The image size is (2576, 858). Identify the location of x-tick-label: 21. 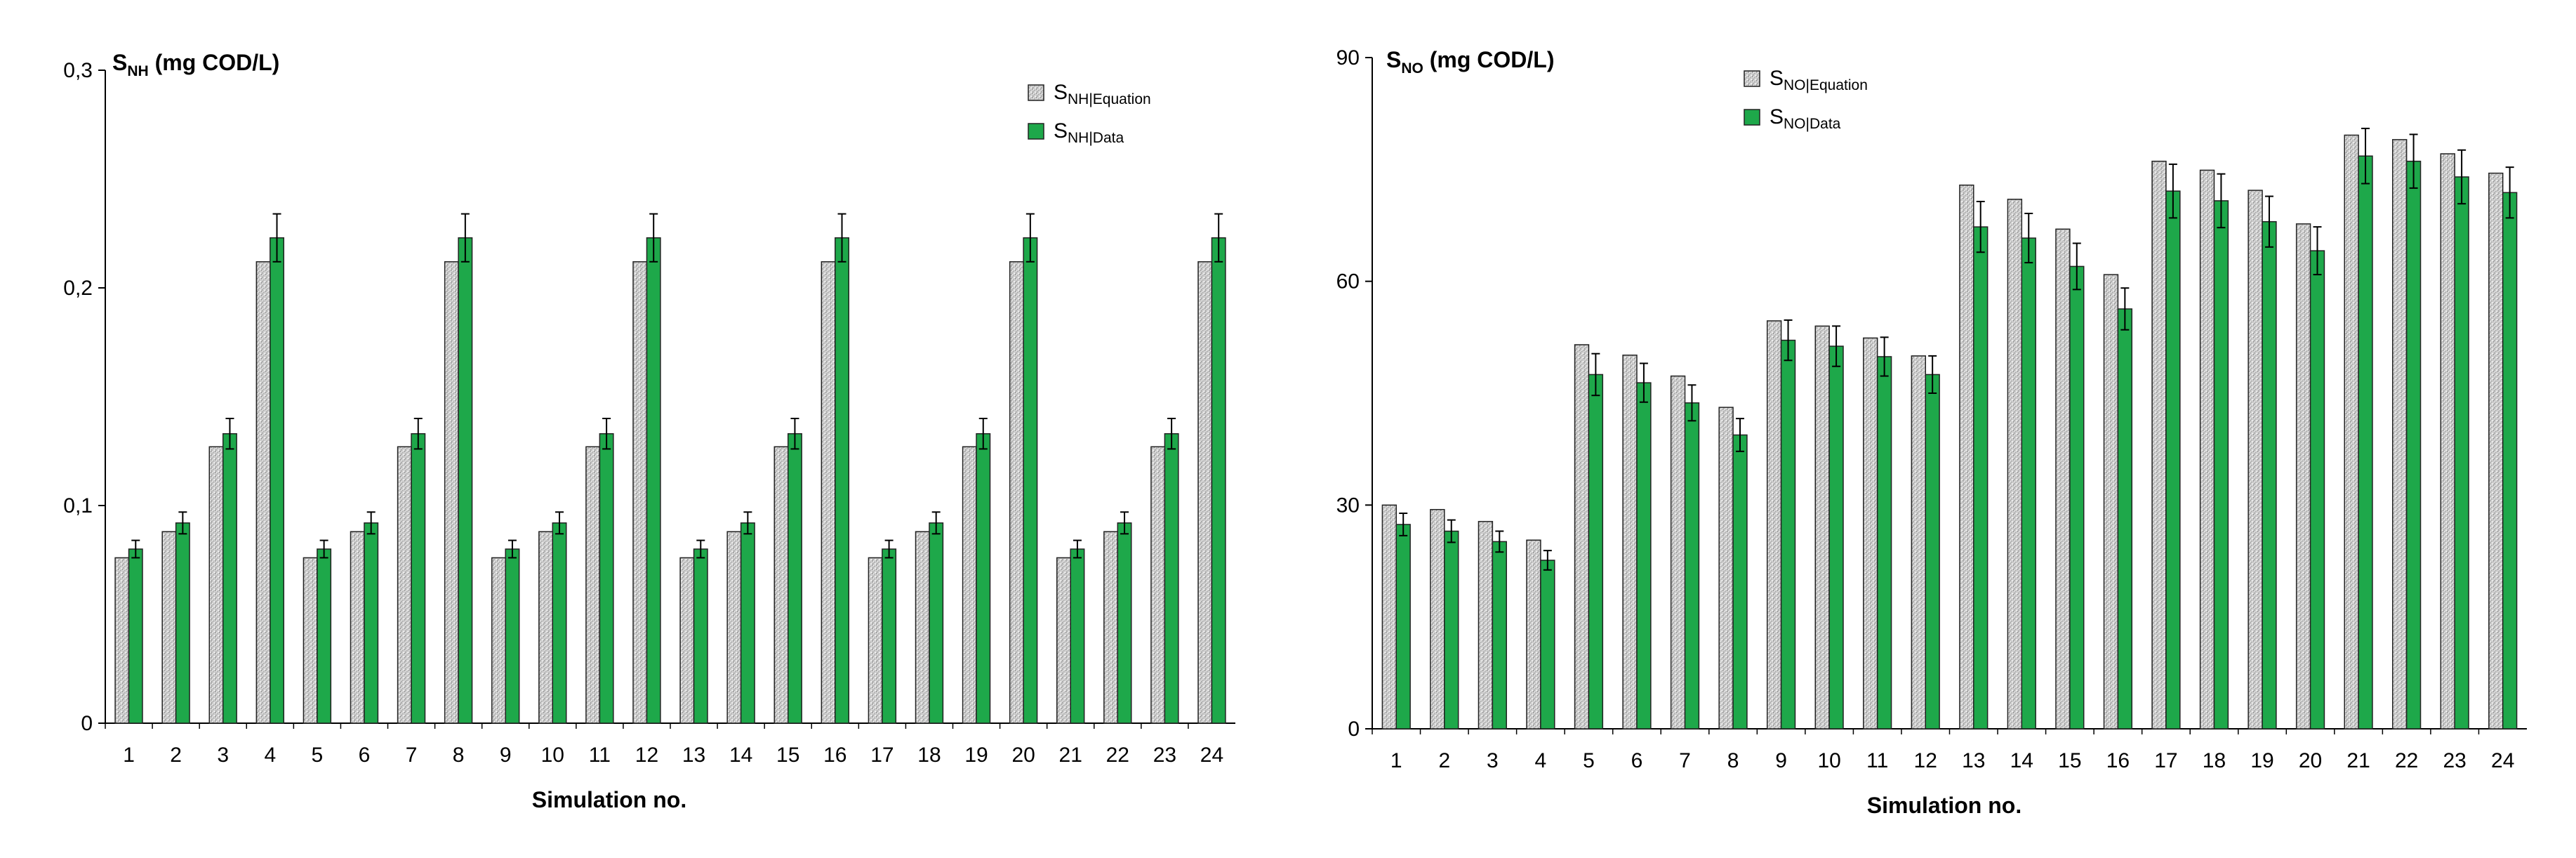
(2358, 761).